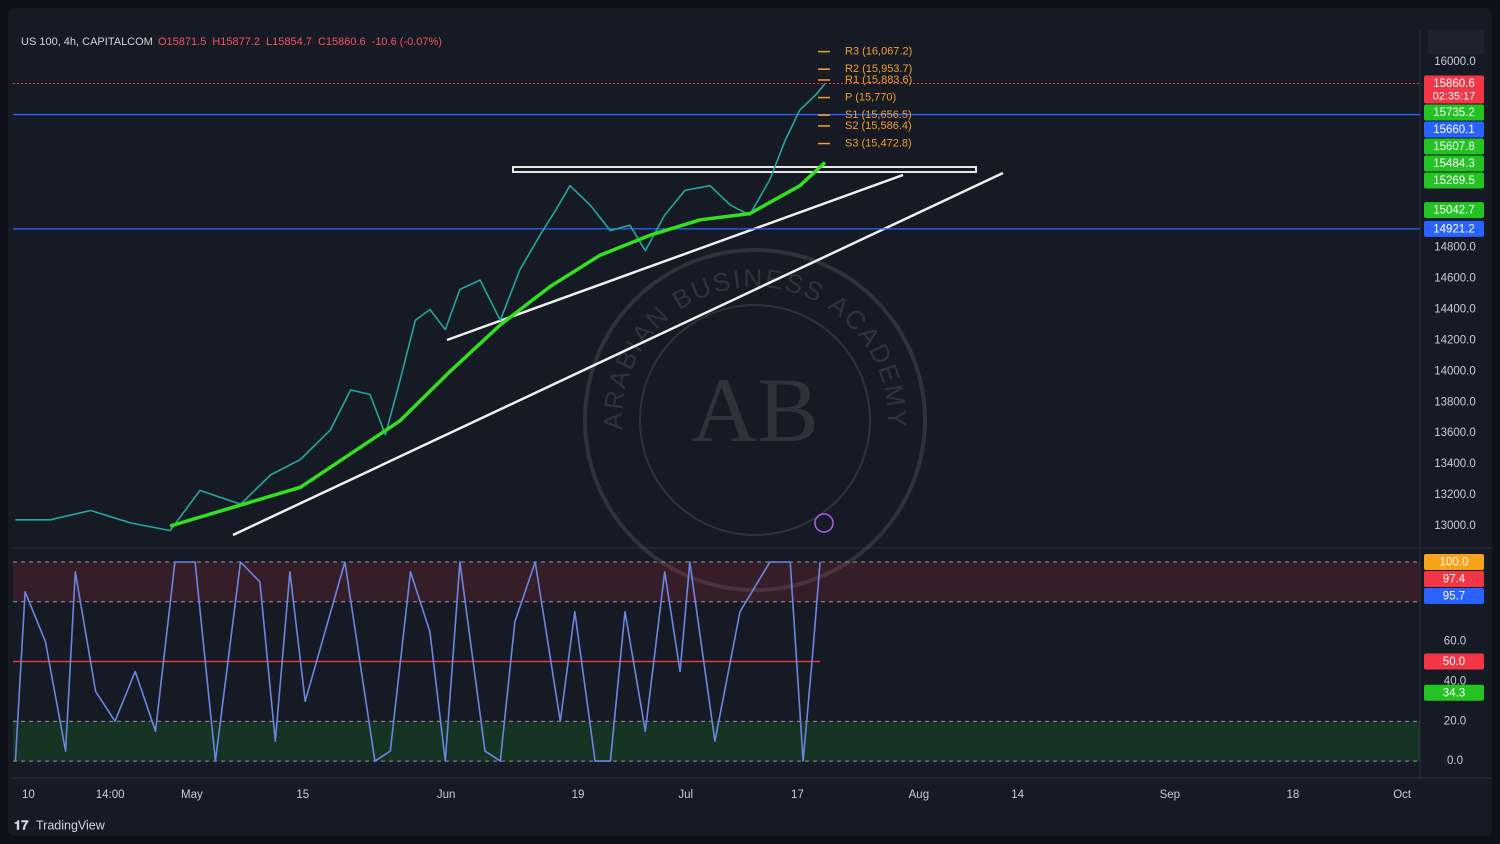 The image size is (1500, 844). Describe the element at coordinates (1456, 42) in the screenshot. I see `scale-button` at that location.